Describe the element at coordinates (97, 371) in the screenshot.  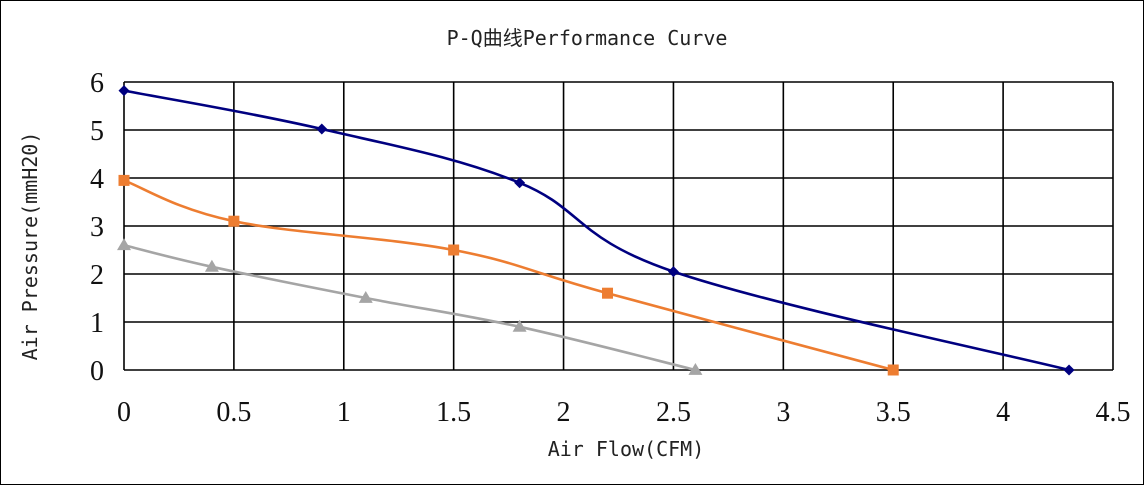
I see `y-tick-label: 0` at that location.